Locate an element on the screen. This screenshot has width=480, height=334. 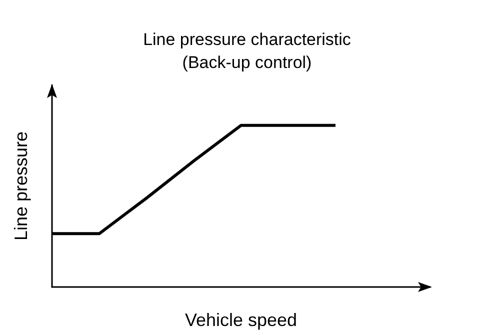
x-axis-title: Vehicle speed is located at coordinates (241, 320).